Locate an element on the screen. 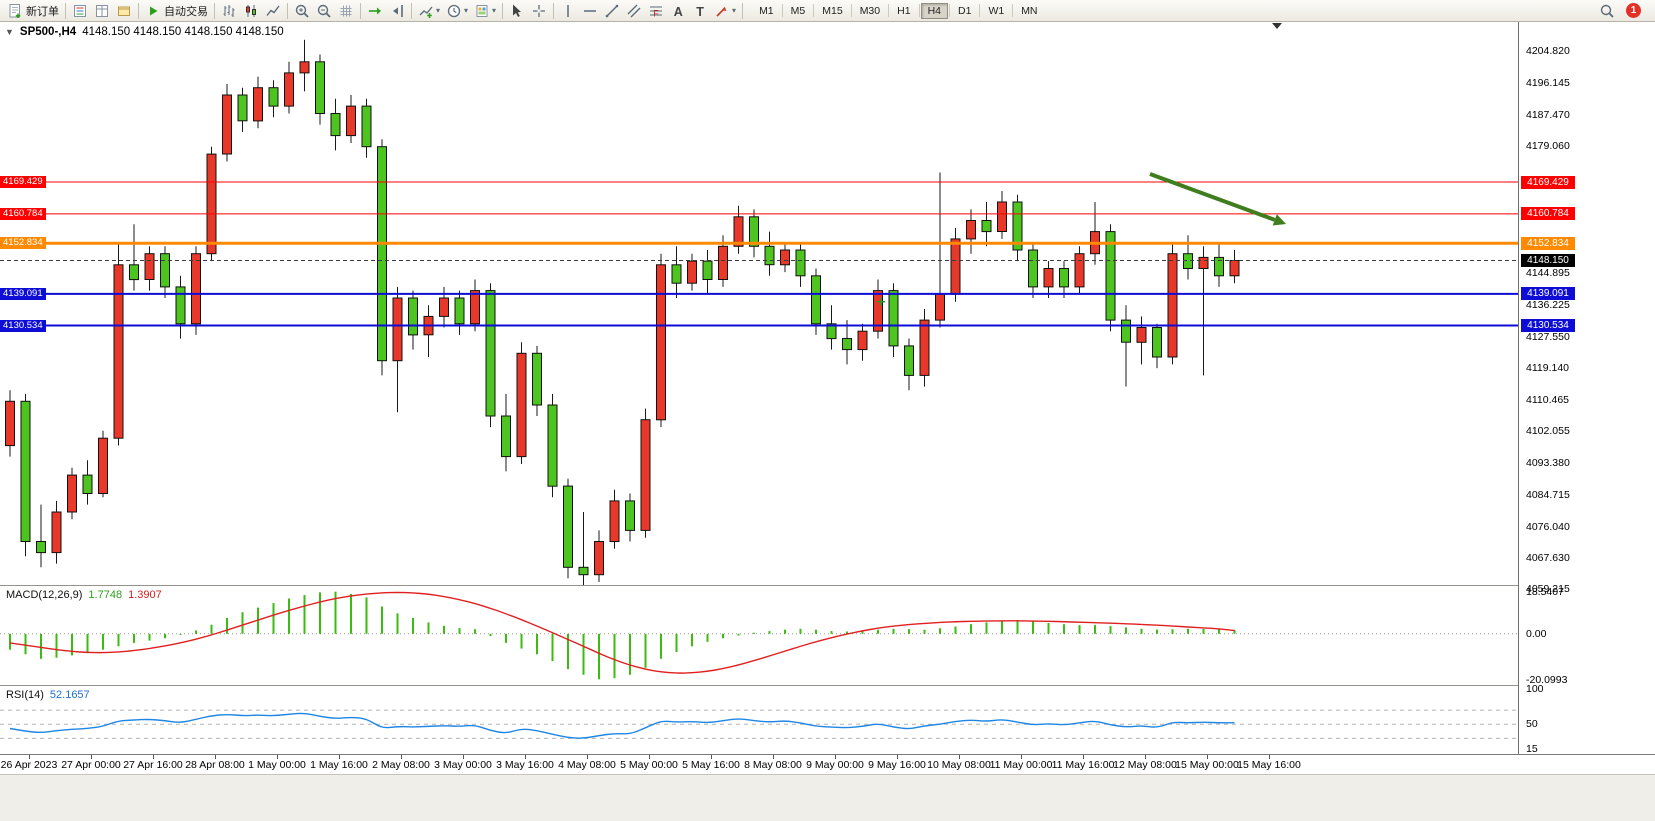  data-window-button is located at coordinates (102, 11).